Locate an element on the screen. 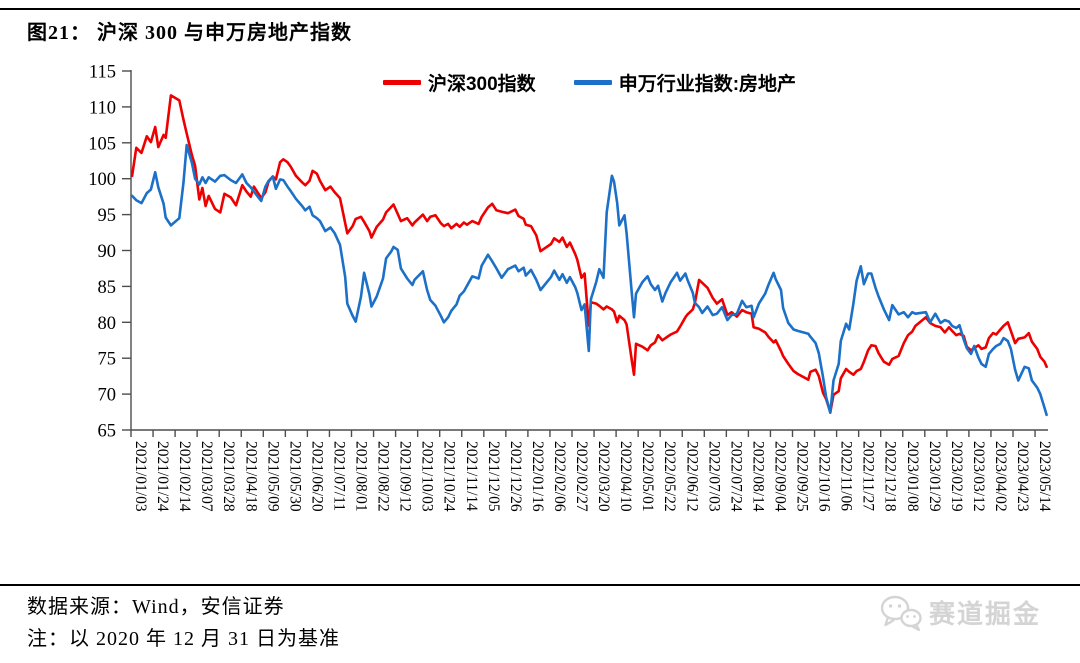 The height and width of the screenshot is (663, 1080). x-tick-label: 2023/01/08 is located at coordinates (912, 476).